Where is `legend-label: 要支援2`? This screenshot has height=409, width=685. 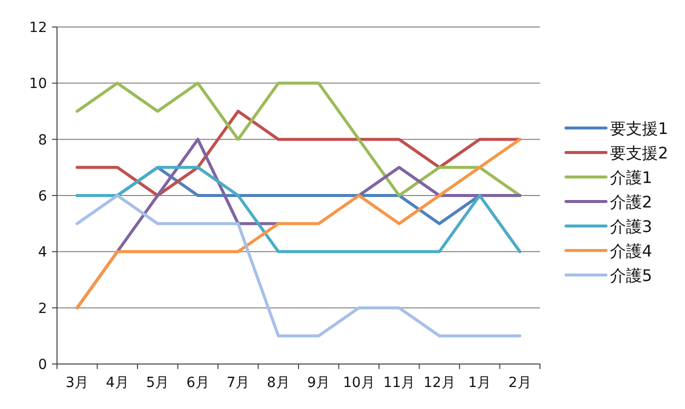 legend-label: 要支援2 is located at coordinates (639, 153).